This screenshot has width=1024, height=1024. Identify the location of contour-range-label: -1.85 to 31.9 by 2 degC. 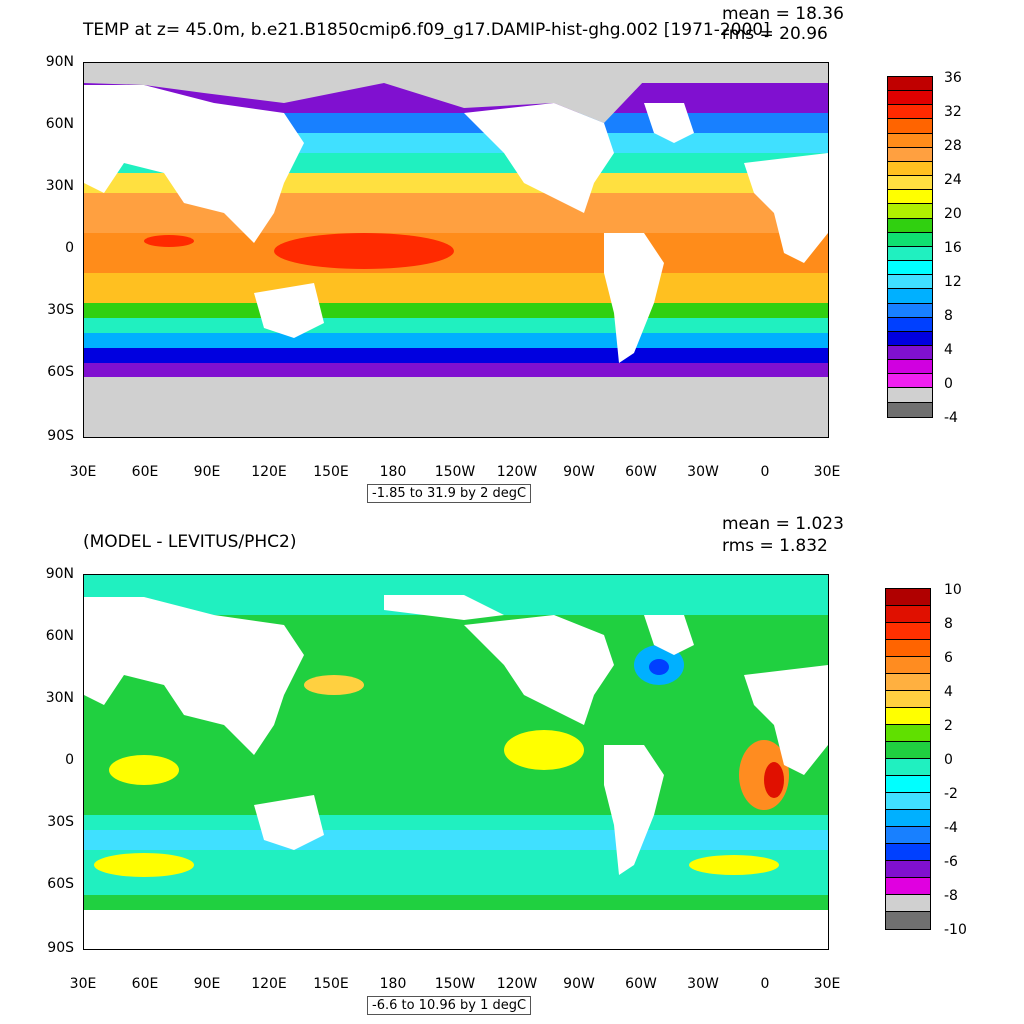
(449, 493).